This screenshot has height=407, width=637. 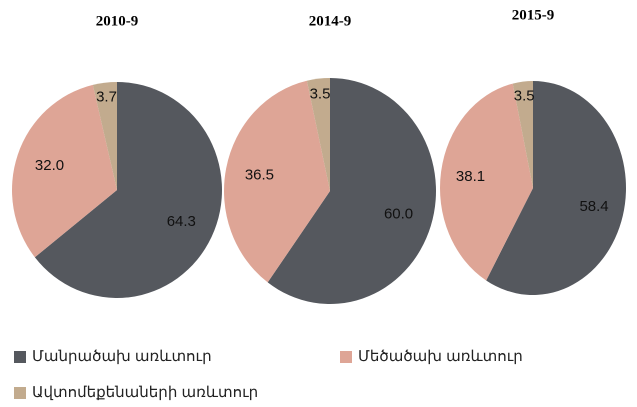 I want to click on data-label: 32.0, so click(x=49, y=165).